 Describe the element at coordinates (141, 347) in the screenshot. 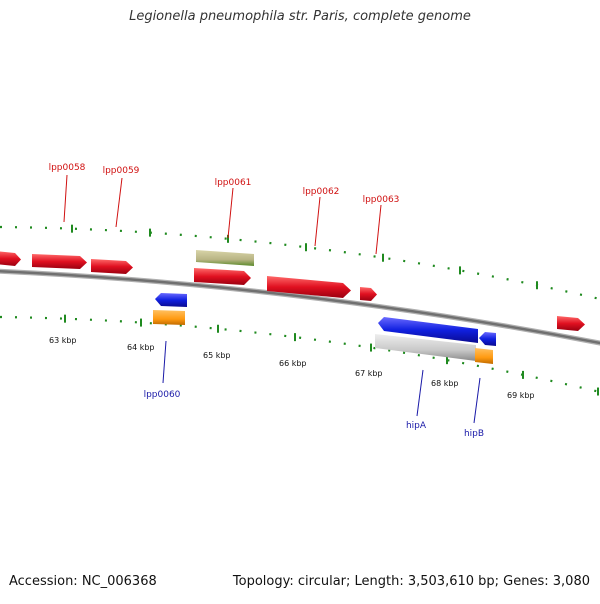

I see `scale-label-64kbp: 64 kbp` at that location.